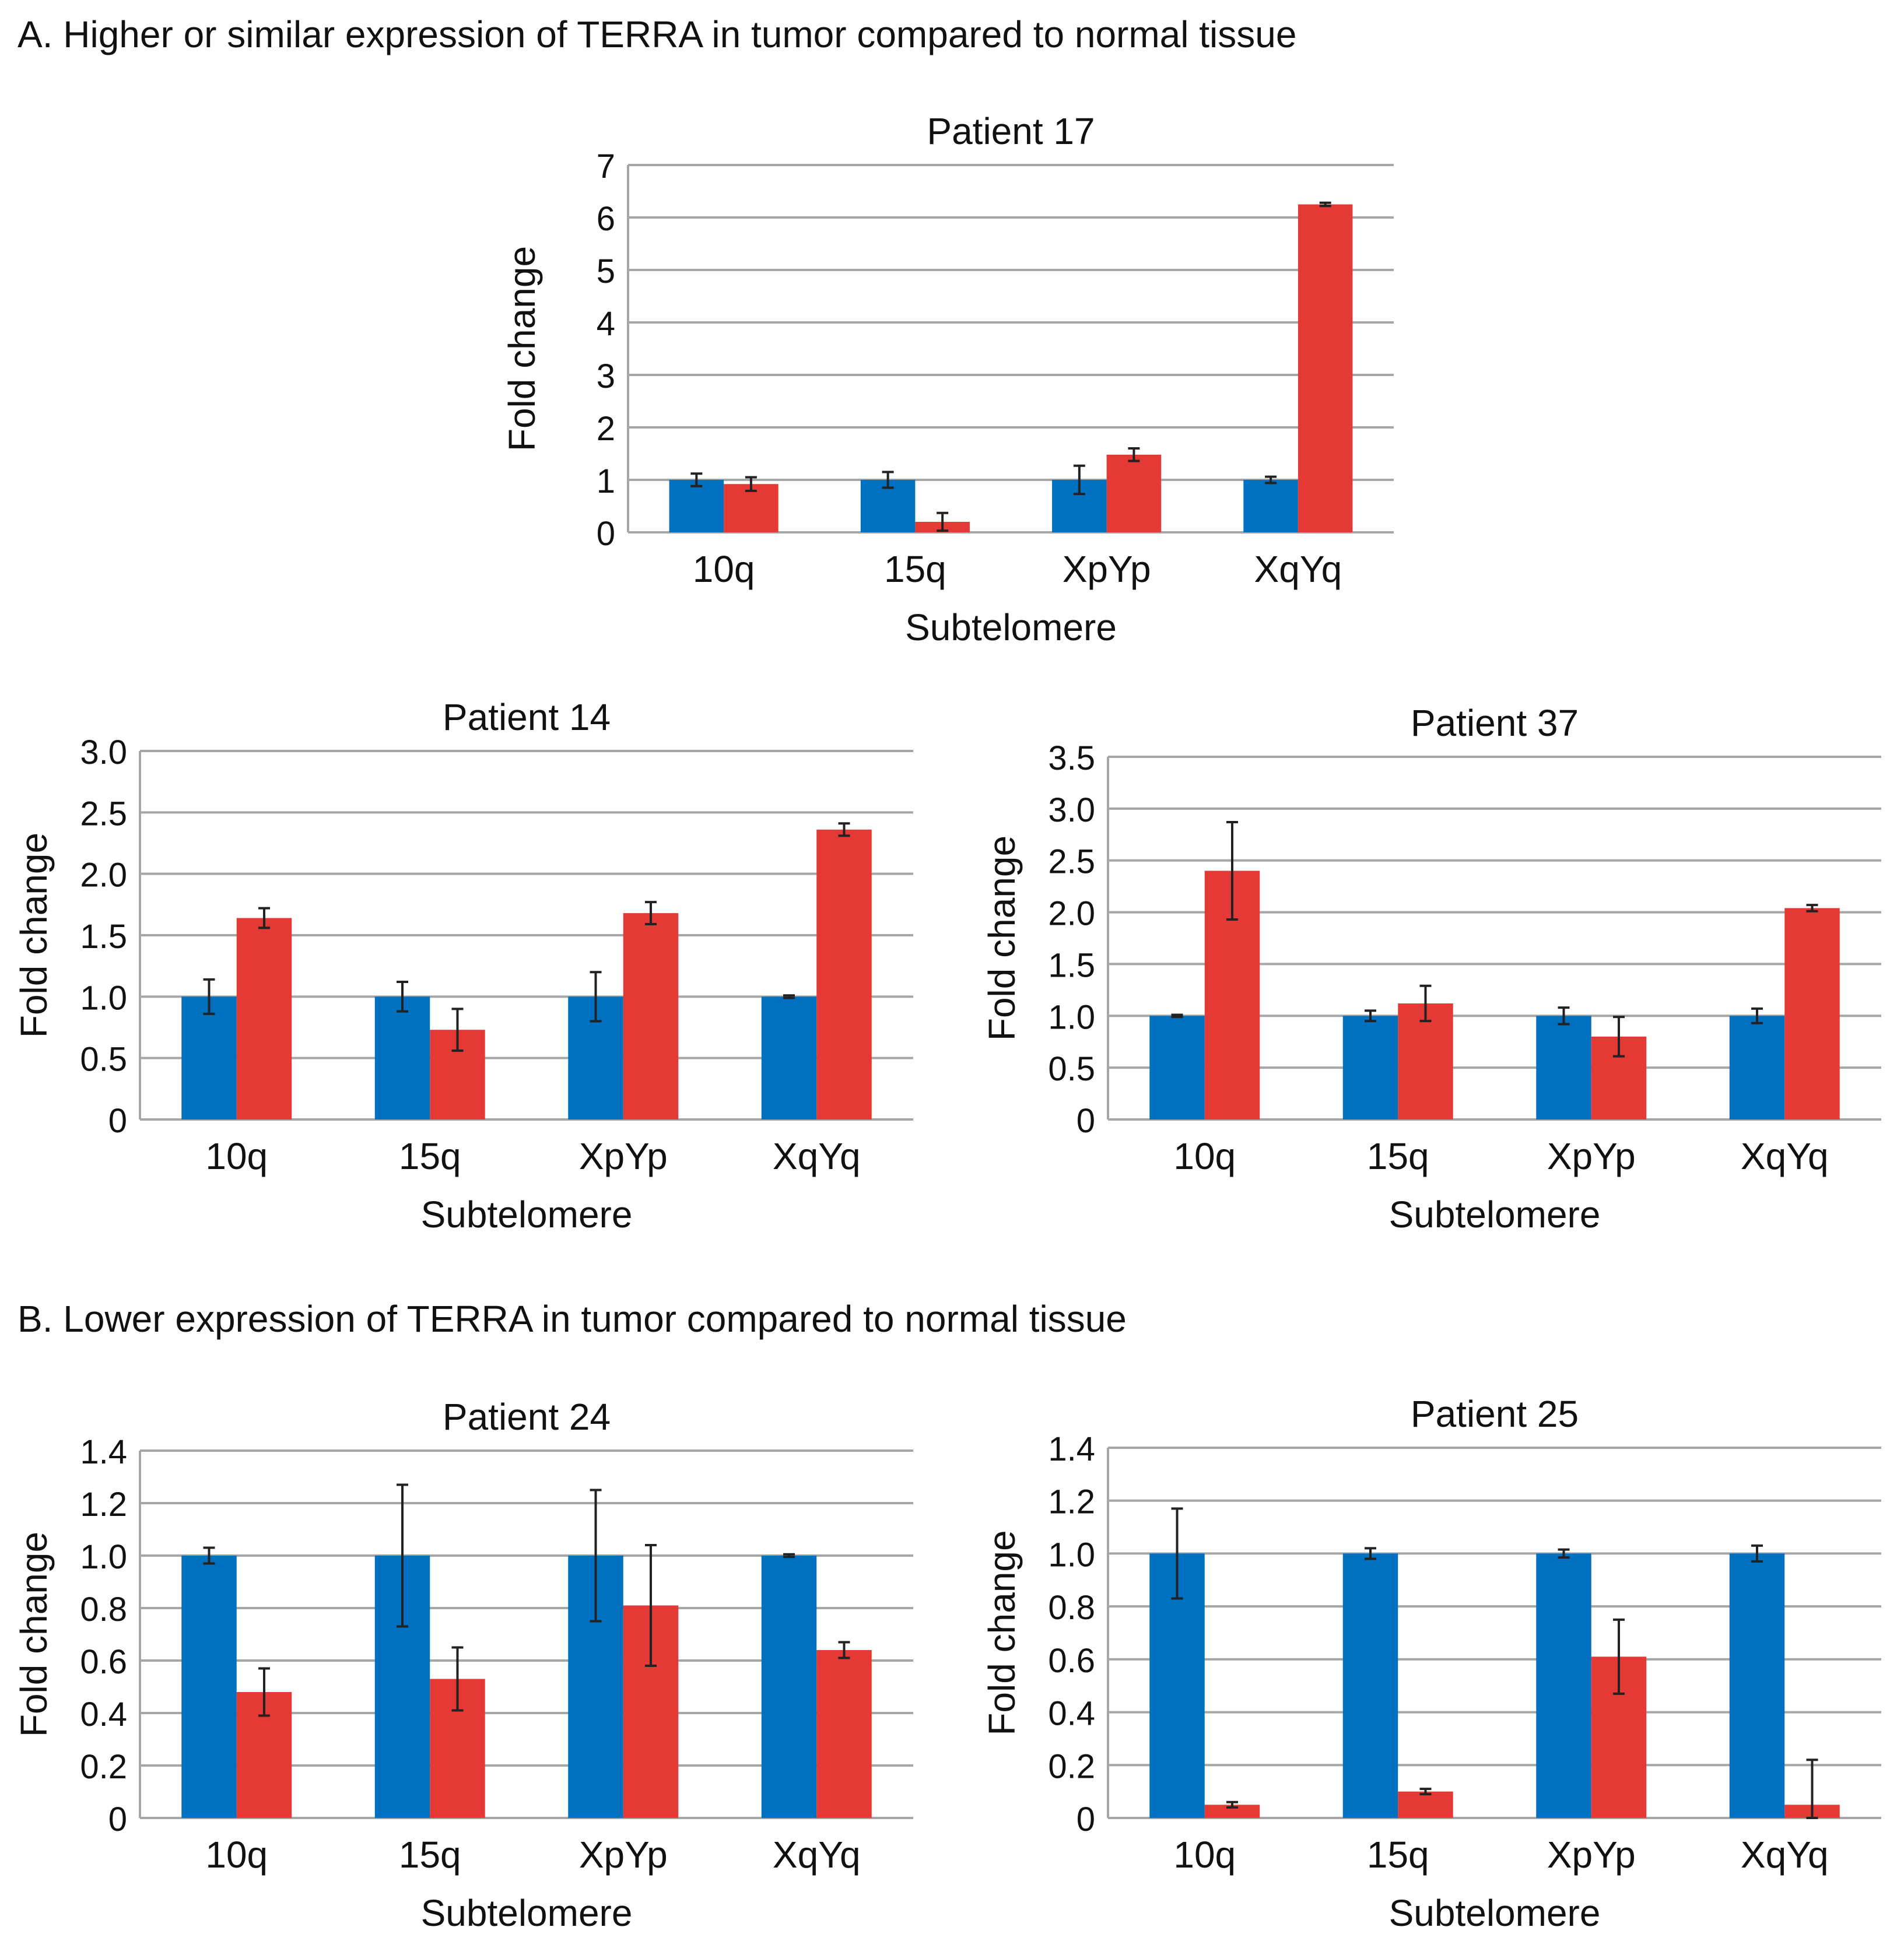 Image resolution: width=1904 pixels, height=1941 pixels. What do you see at coordinates (606, 376) in the screenshot?
I see `y-tick-label: 3` at bounding box center [606, 376].